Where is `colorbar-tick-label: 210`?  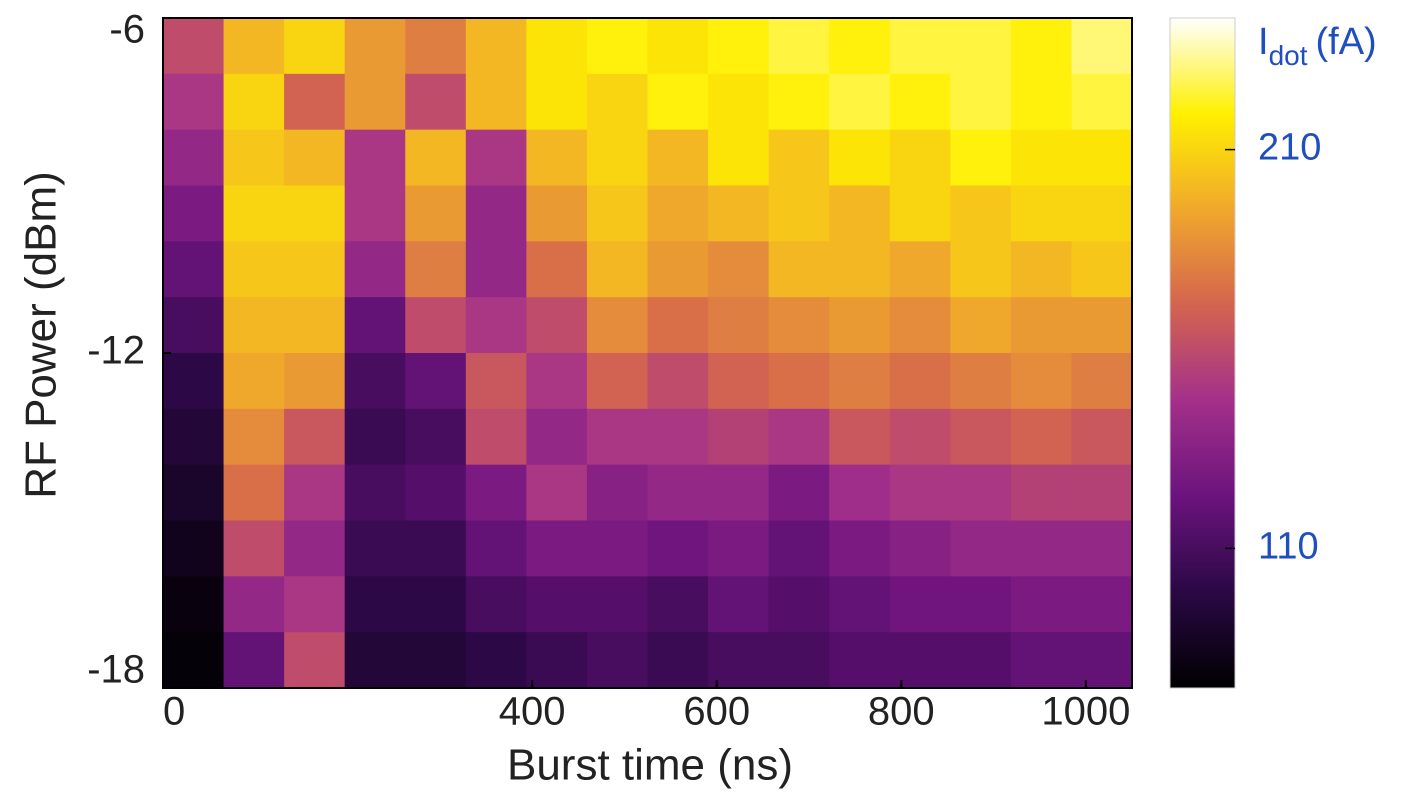
colorbar-tick-label: 210 is located at coordinates (1289, 148).